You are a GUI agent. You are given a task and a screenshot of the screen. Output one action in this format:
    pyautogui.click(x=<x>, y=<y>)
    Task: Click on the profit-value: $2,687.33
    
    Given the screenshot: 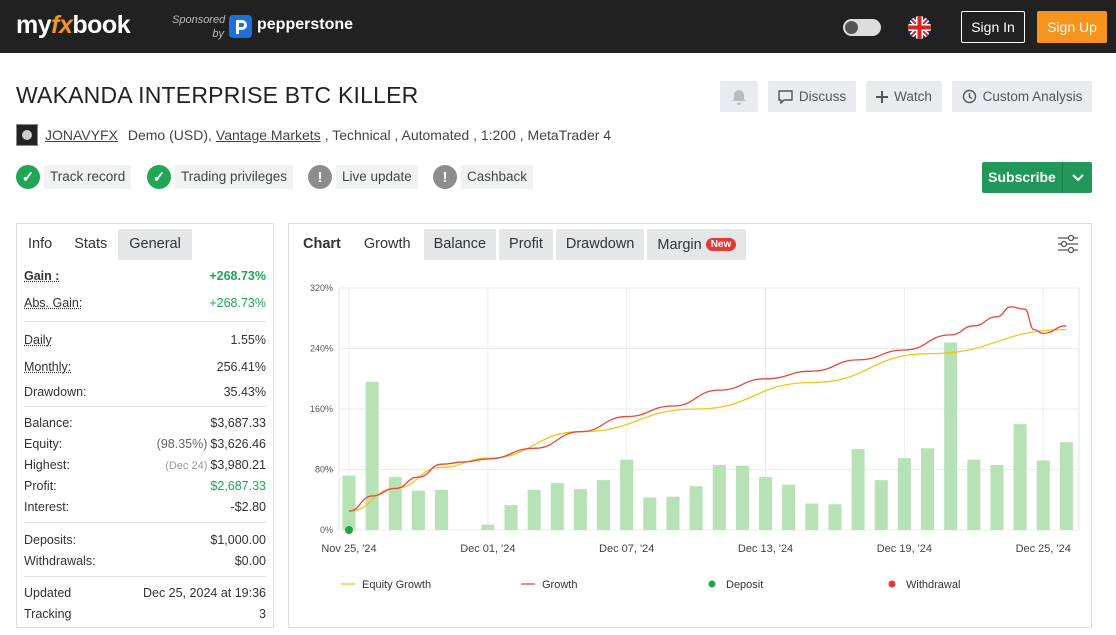 What is the action you would take?
    pyautogui.click(x=238, y=486)
    